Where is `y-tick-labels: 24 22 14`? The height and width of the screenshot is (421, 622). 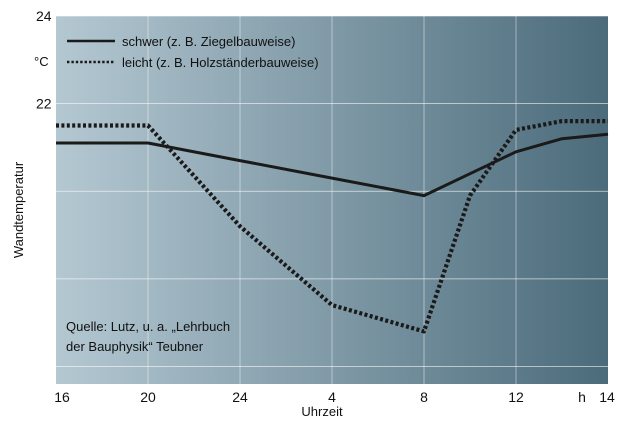 y-tick-labels: 24 22 14 is located at coordinates (44, 147).